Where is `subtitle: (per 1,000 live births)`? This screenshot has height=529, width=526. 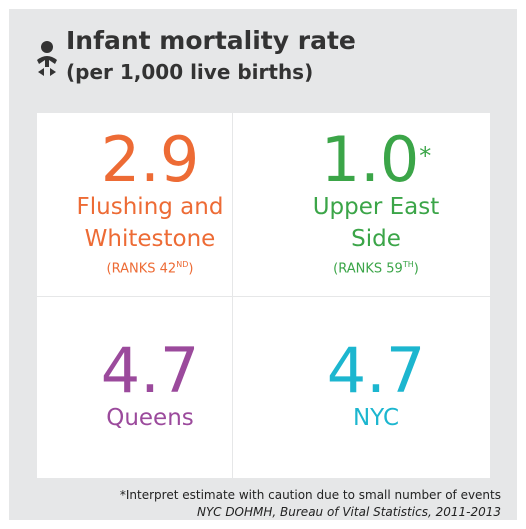 subtitle: (per 1,000 live births) is located at coordinates (190, 72).